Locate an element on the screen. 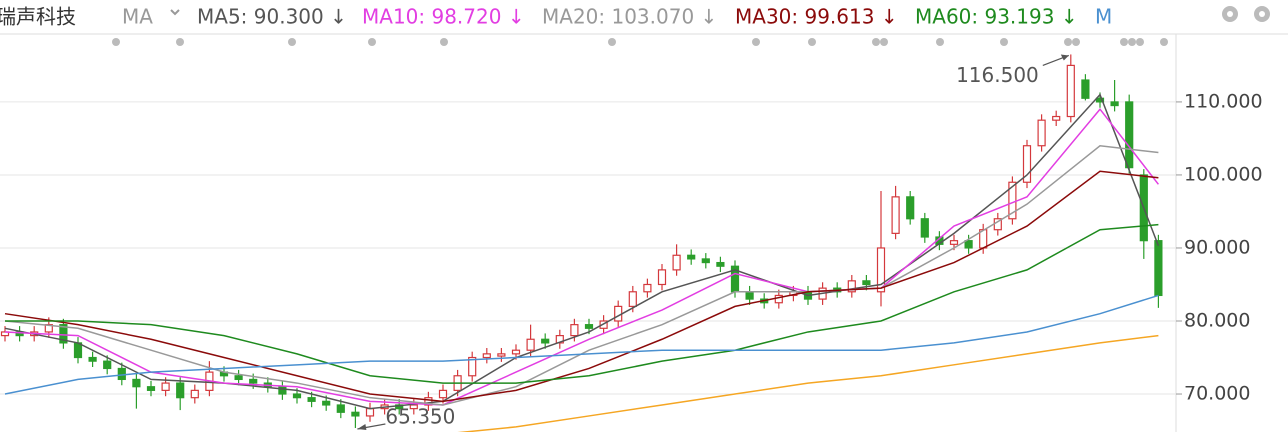 The image size is (1288, 432). y-tick-label: 80.000 is located at coordinates (1217, 320).